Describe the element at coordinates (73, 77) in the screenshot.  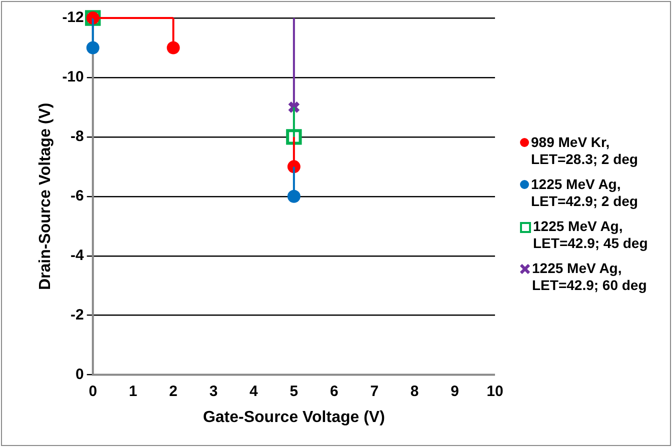
I see `y-tick-label: -10` at that location.